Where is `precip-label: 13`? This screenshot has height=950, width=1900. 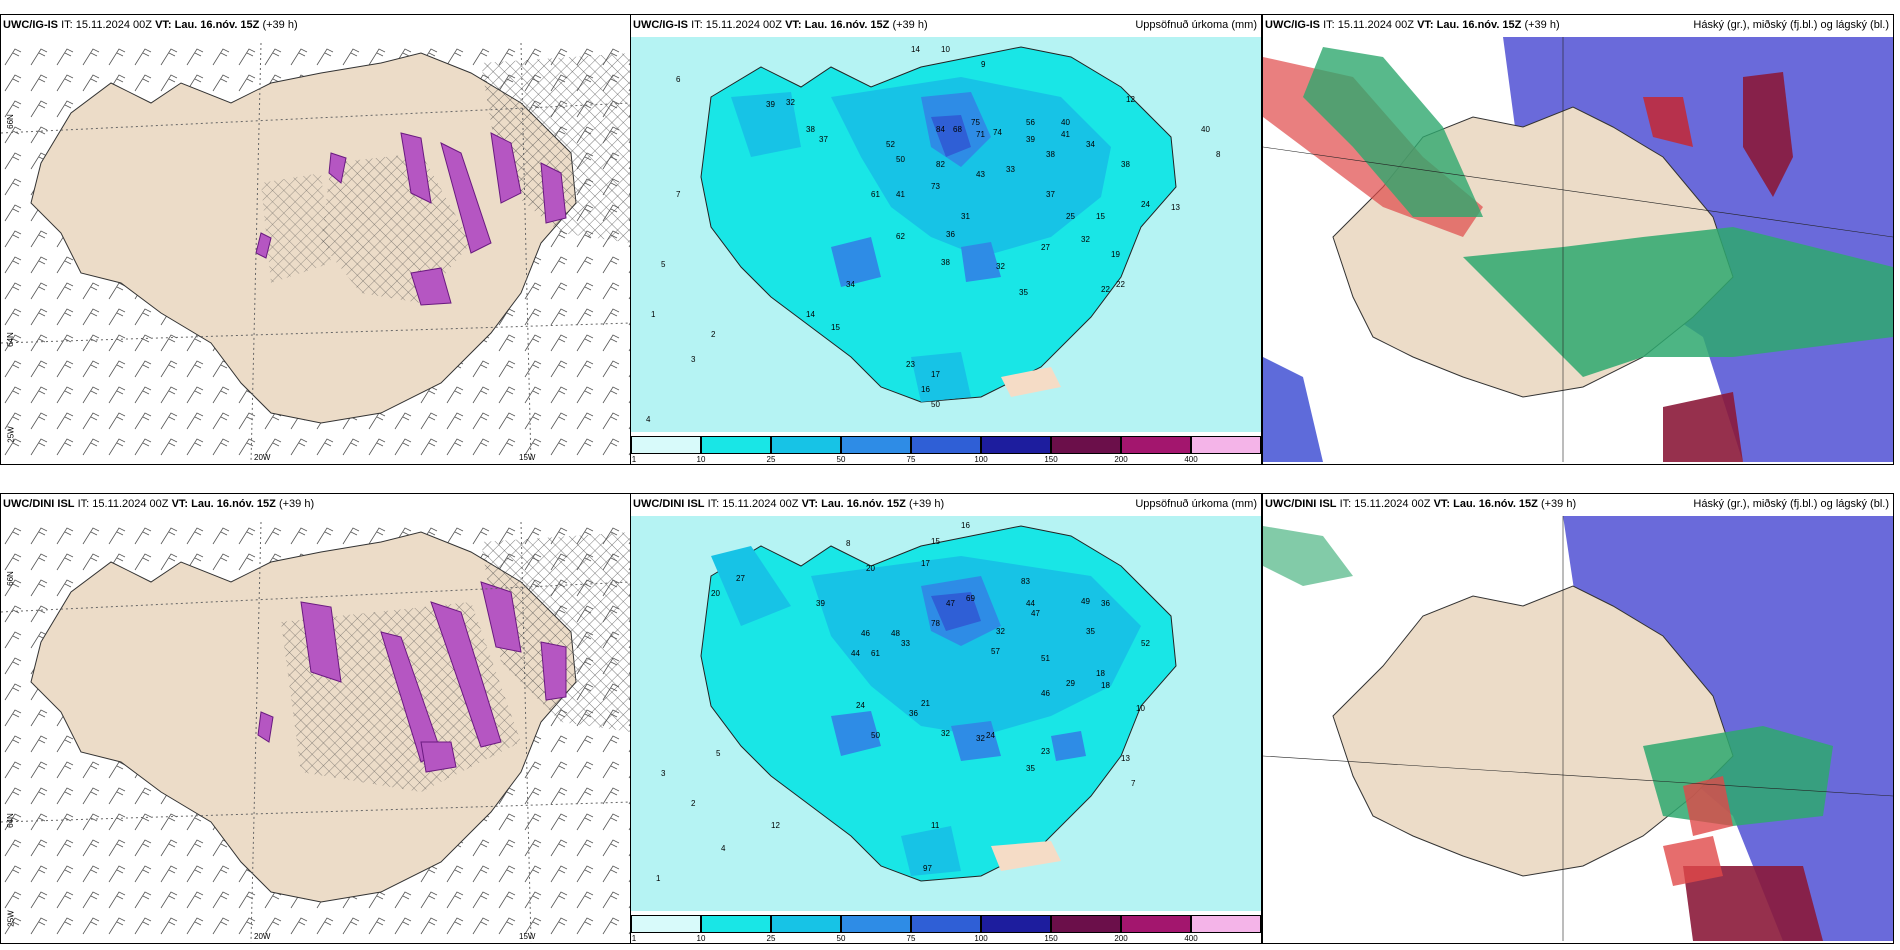
precip-label: 13 is located at coordinates (1125, 758).